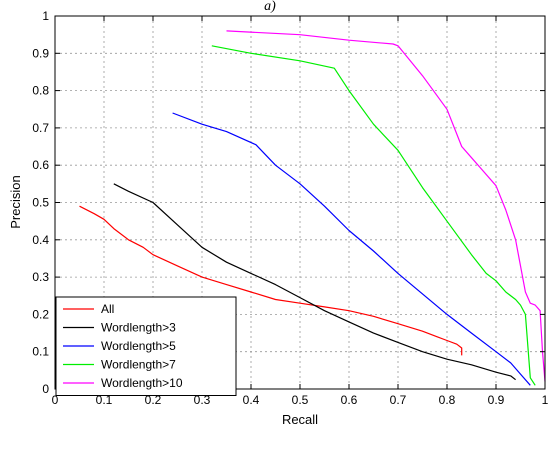  Describe the element at coordinates (496, 400) in the screenshot. I see `x-tick-label: 0.9` at that location.